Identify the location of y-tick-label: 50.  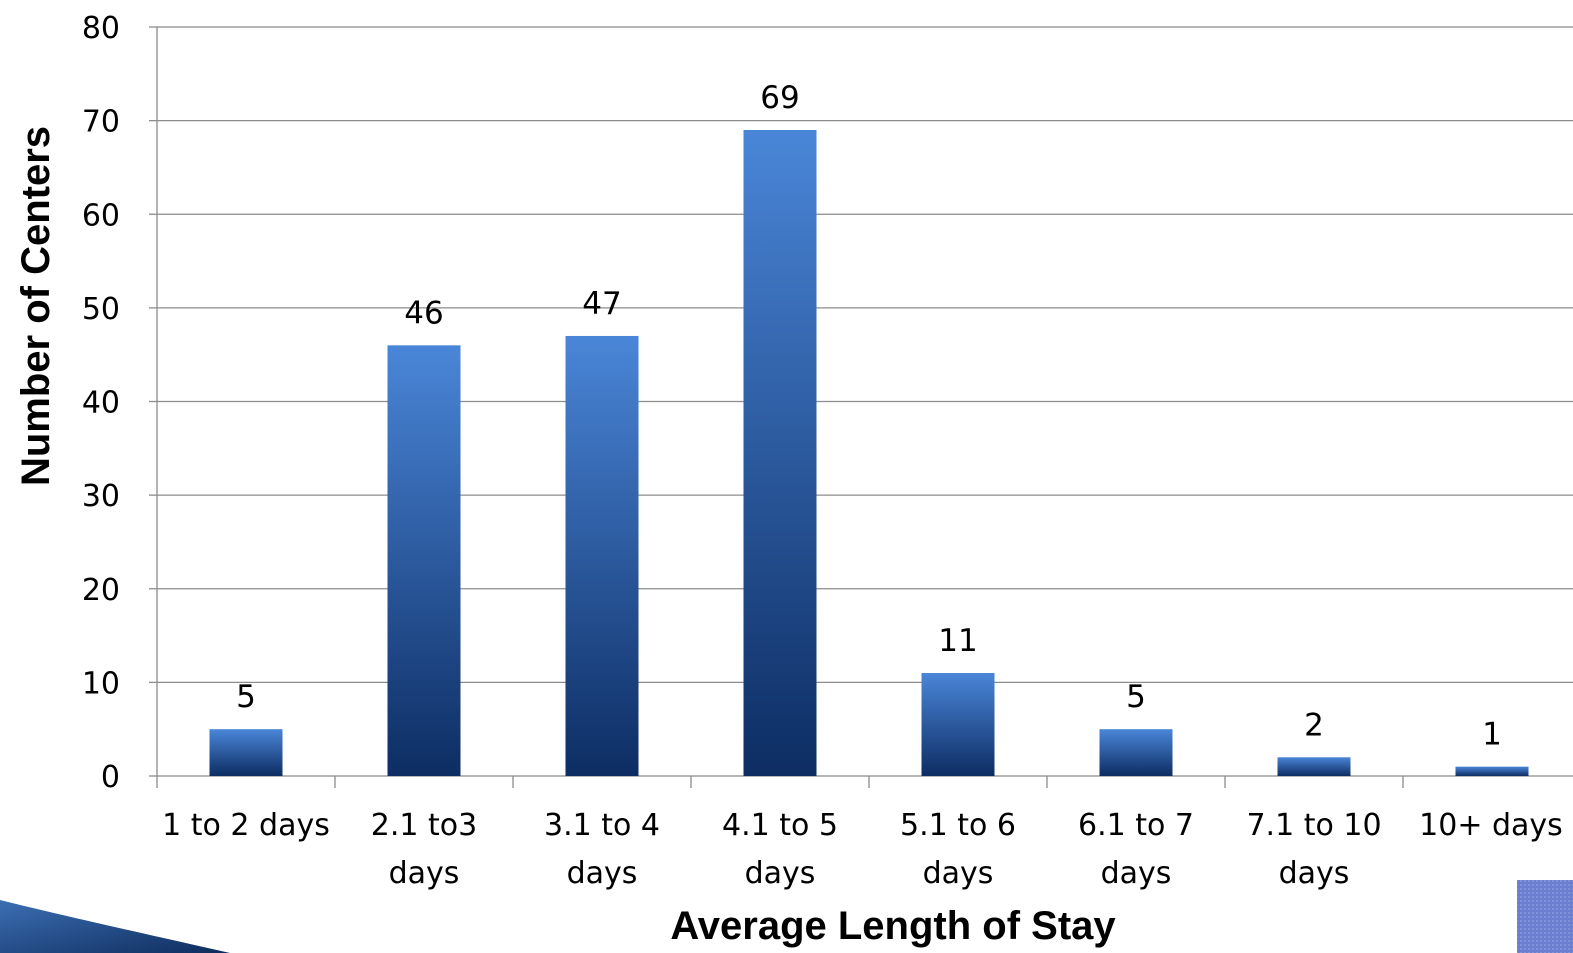
(101, 309).